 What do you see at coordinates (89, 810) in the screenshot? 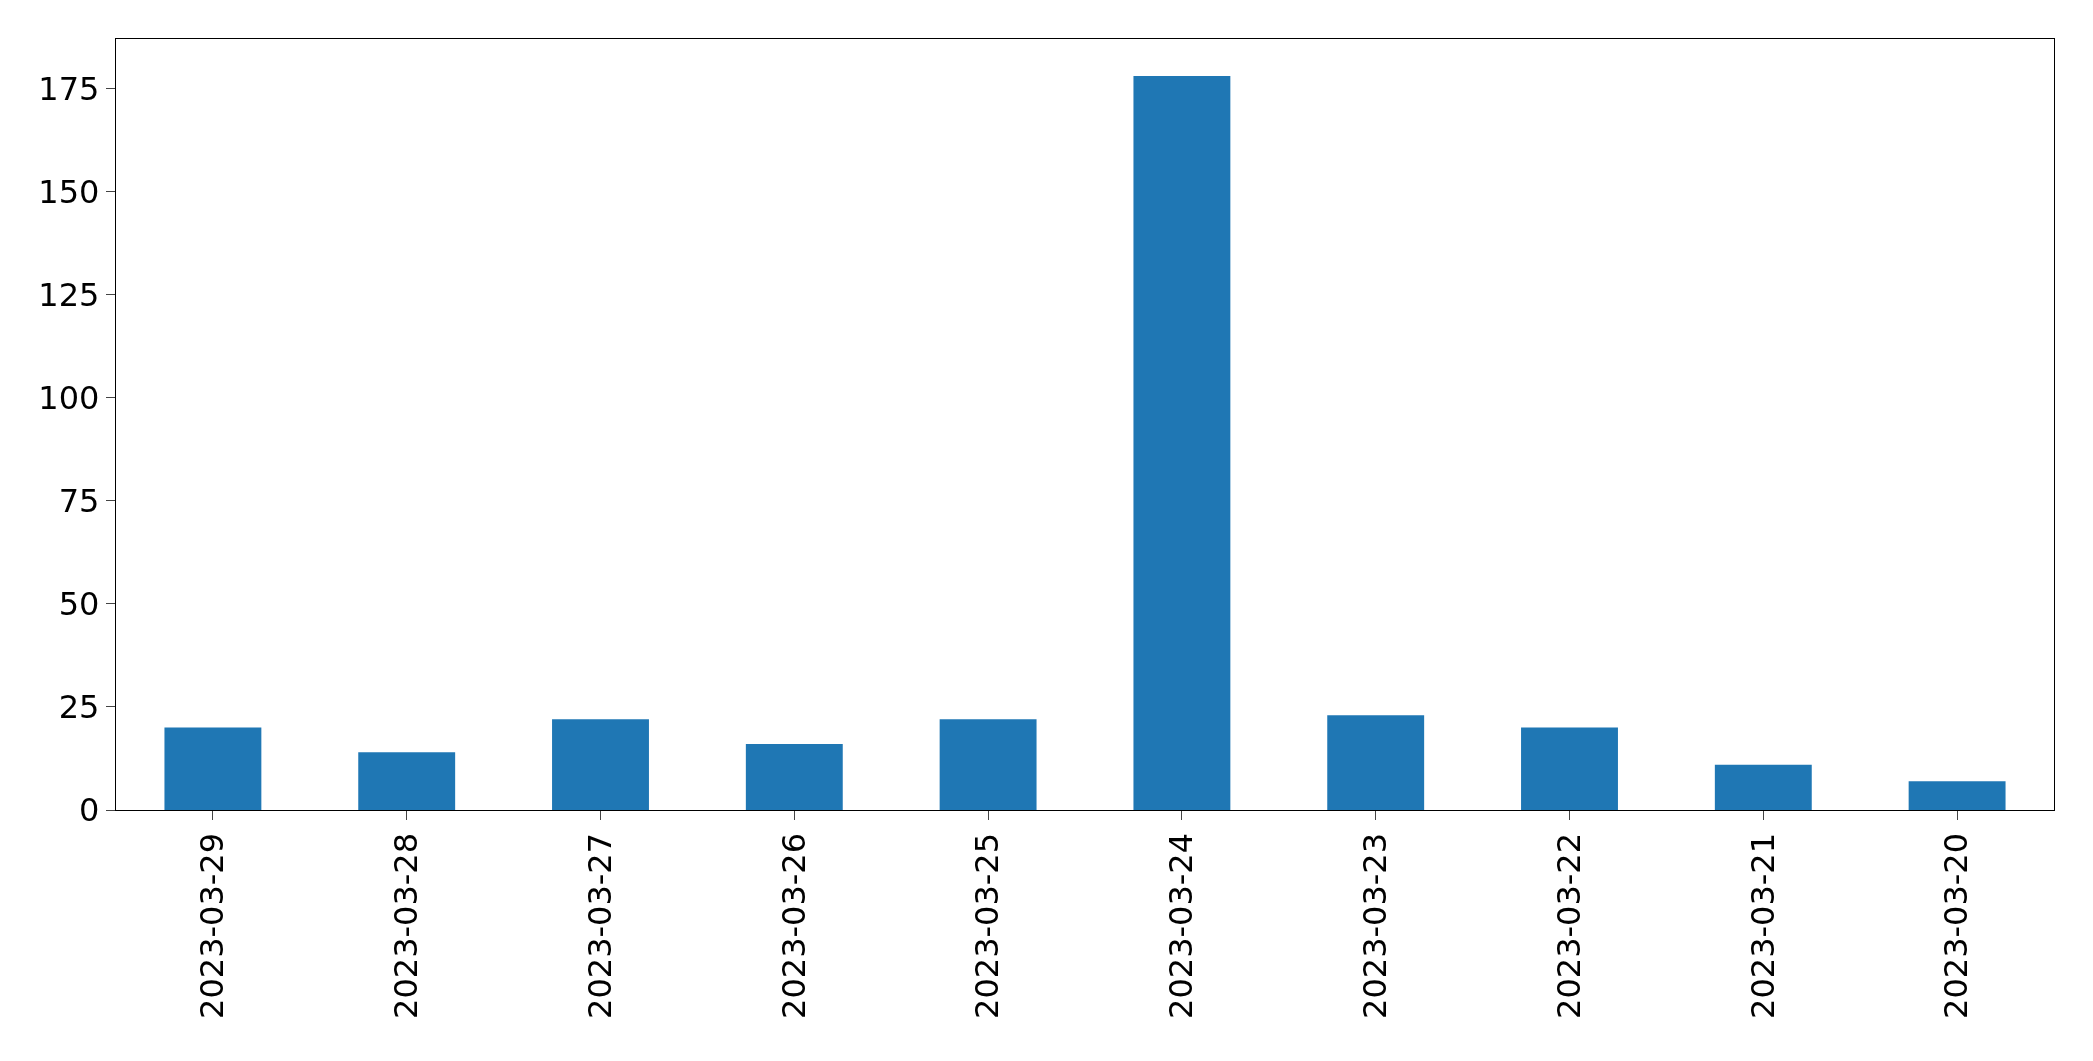
I see `y-tick-label: 0` at bounding box center [89, 810].